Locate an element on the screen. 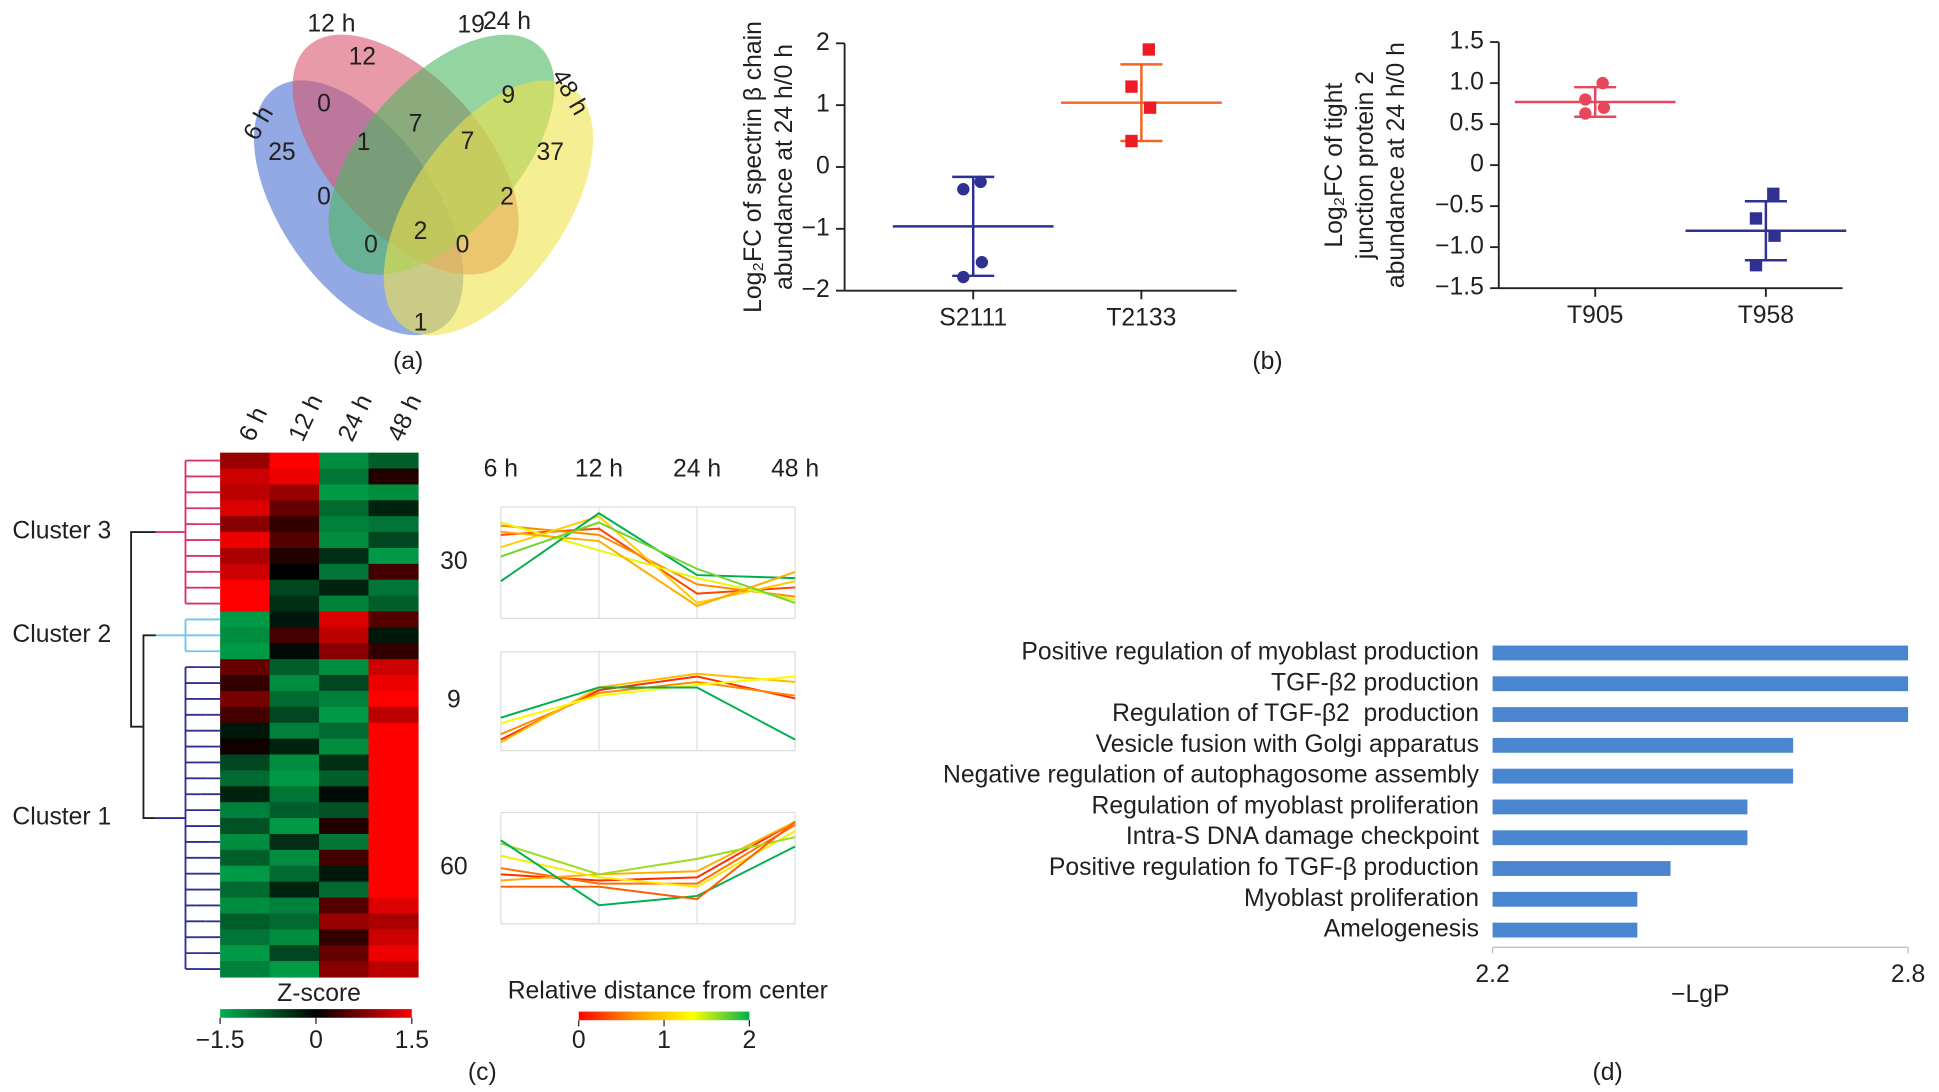  column-label: 6 h is located at coordinates (253, 424).